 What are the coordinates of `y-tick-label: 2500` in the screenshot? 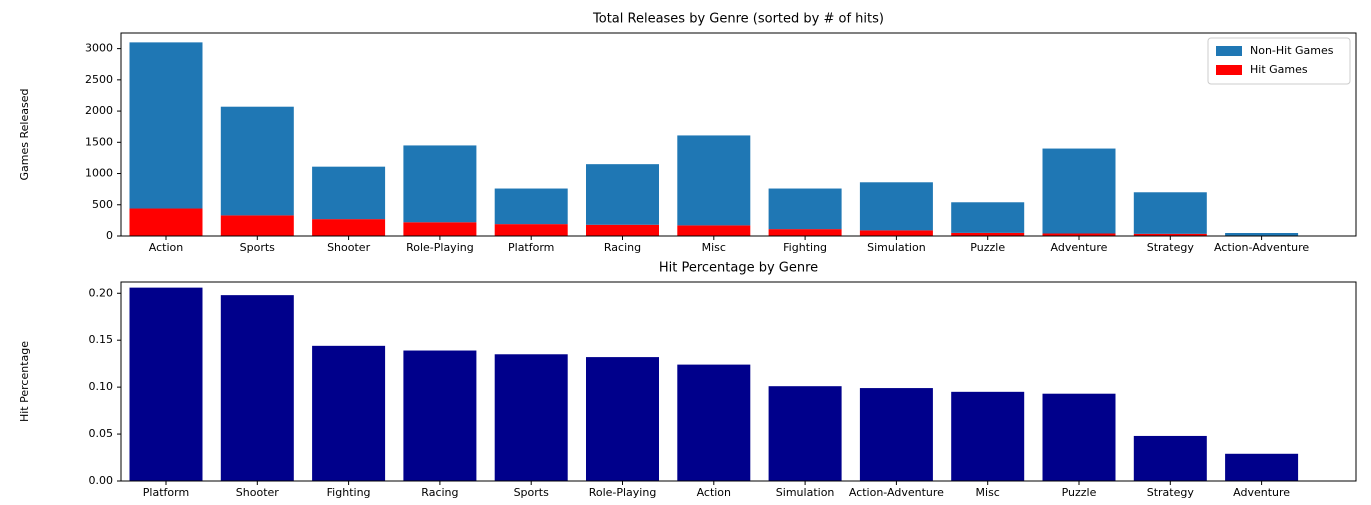 It's located at (99, 79).